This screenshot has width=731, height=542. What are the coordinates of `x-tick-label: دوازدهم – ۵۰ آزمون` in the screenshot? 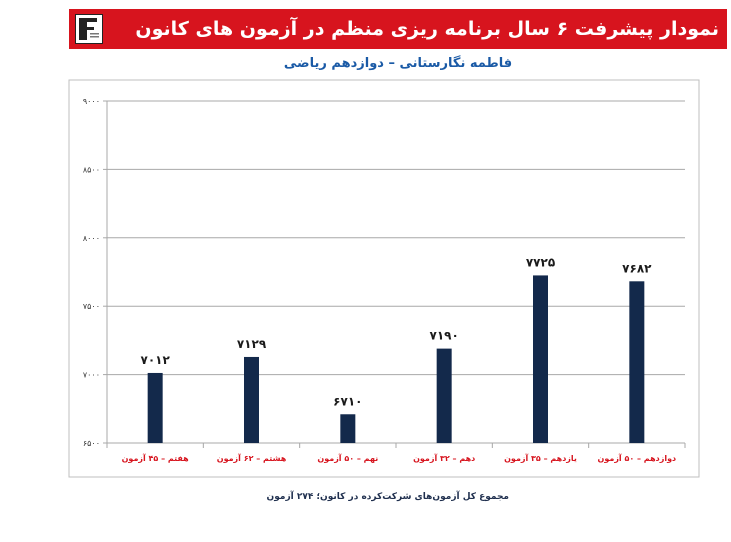 It's located at (637, 458).